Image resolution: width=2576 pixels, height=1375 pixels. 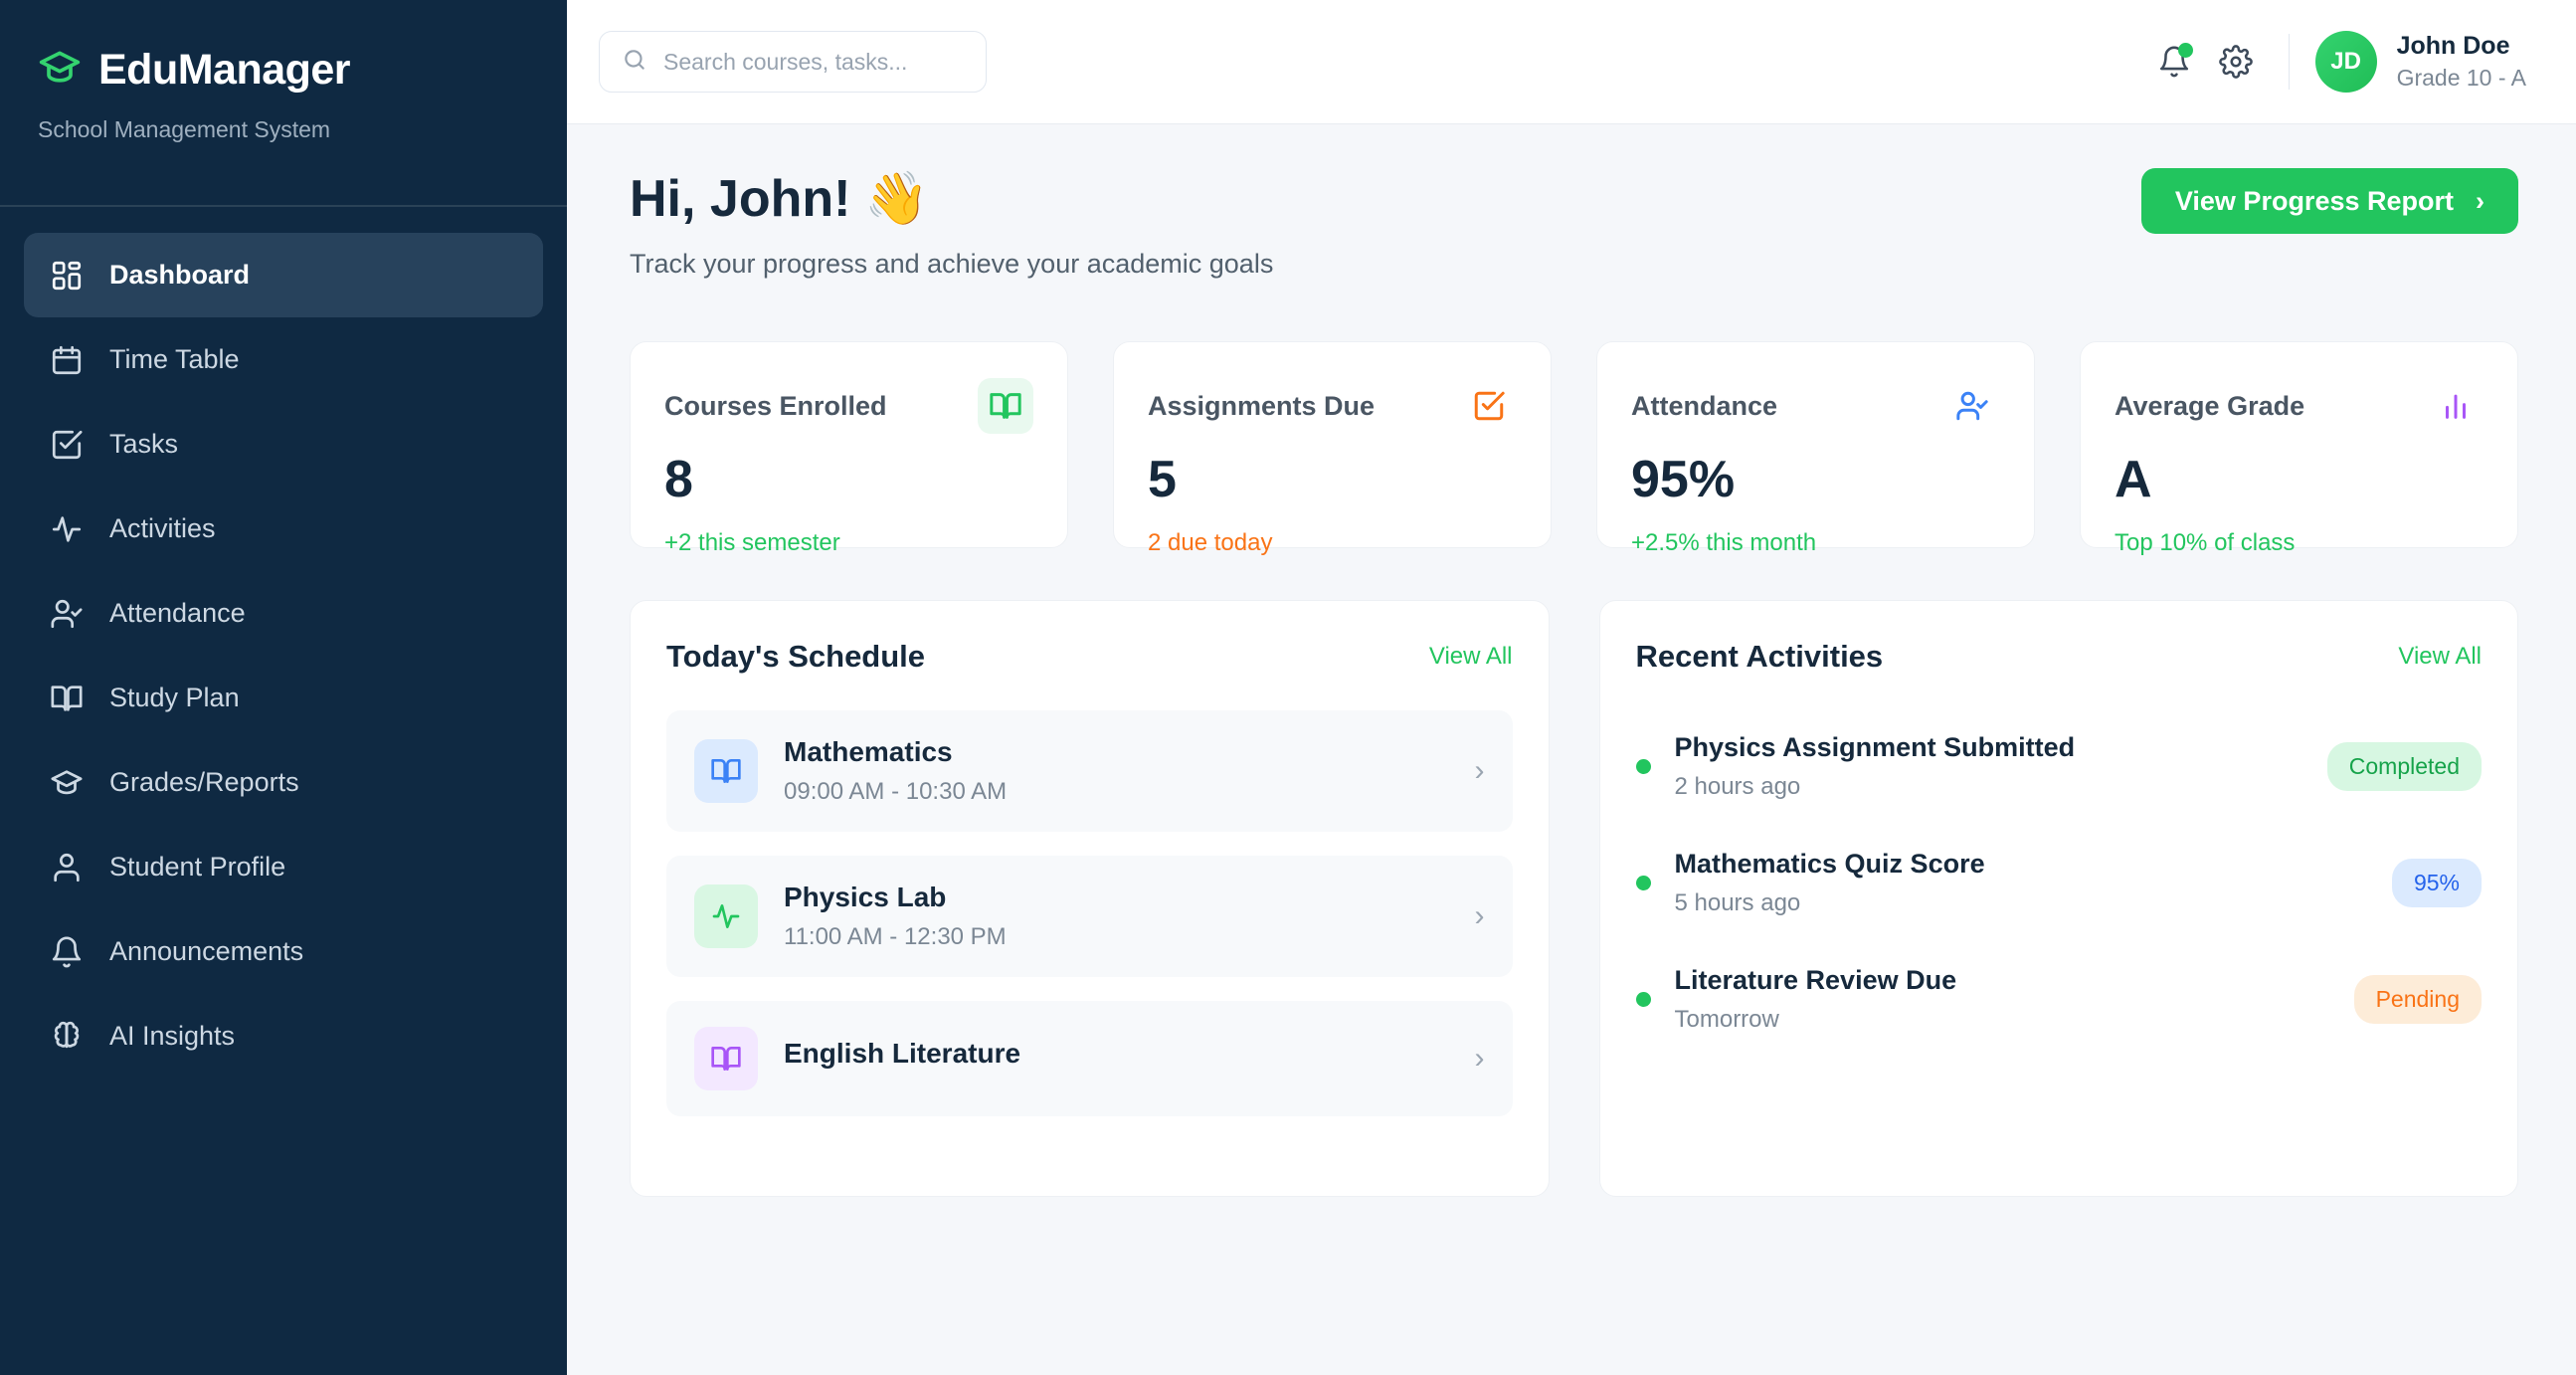 I want to click on schedule-item-time: 09:00 AM - 10:30 AM, so click(x=896, y=791).